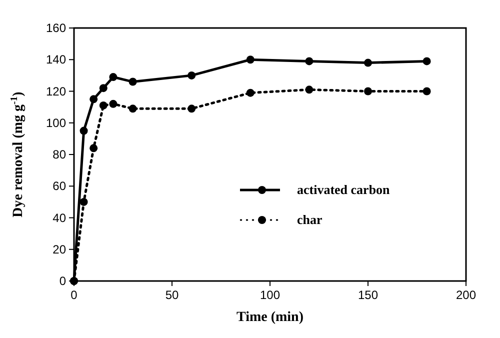 This screenshot has width=500, height=338. What do you see at coordinates (59, 217) in the screenshot?
I see `y-tick-label: 40` at bounding box center [59, 217].